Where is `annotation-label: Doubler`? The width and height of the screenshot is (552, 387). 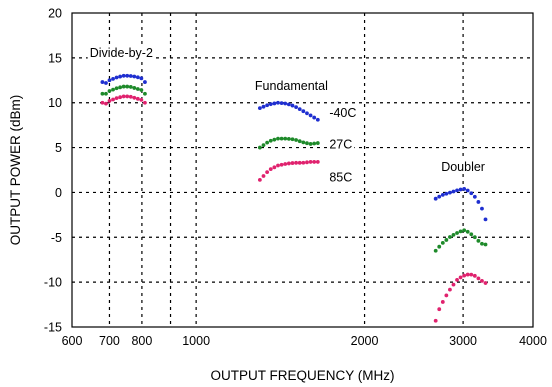 annotation-label: Doubler is located at coordinates (463, 167).